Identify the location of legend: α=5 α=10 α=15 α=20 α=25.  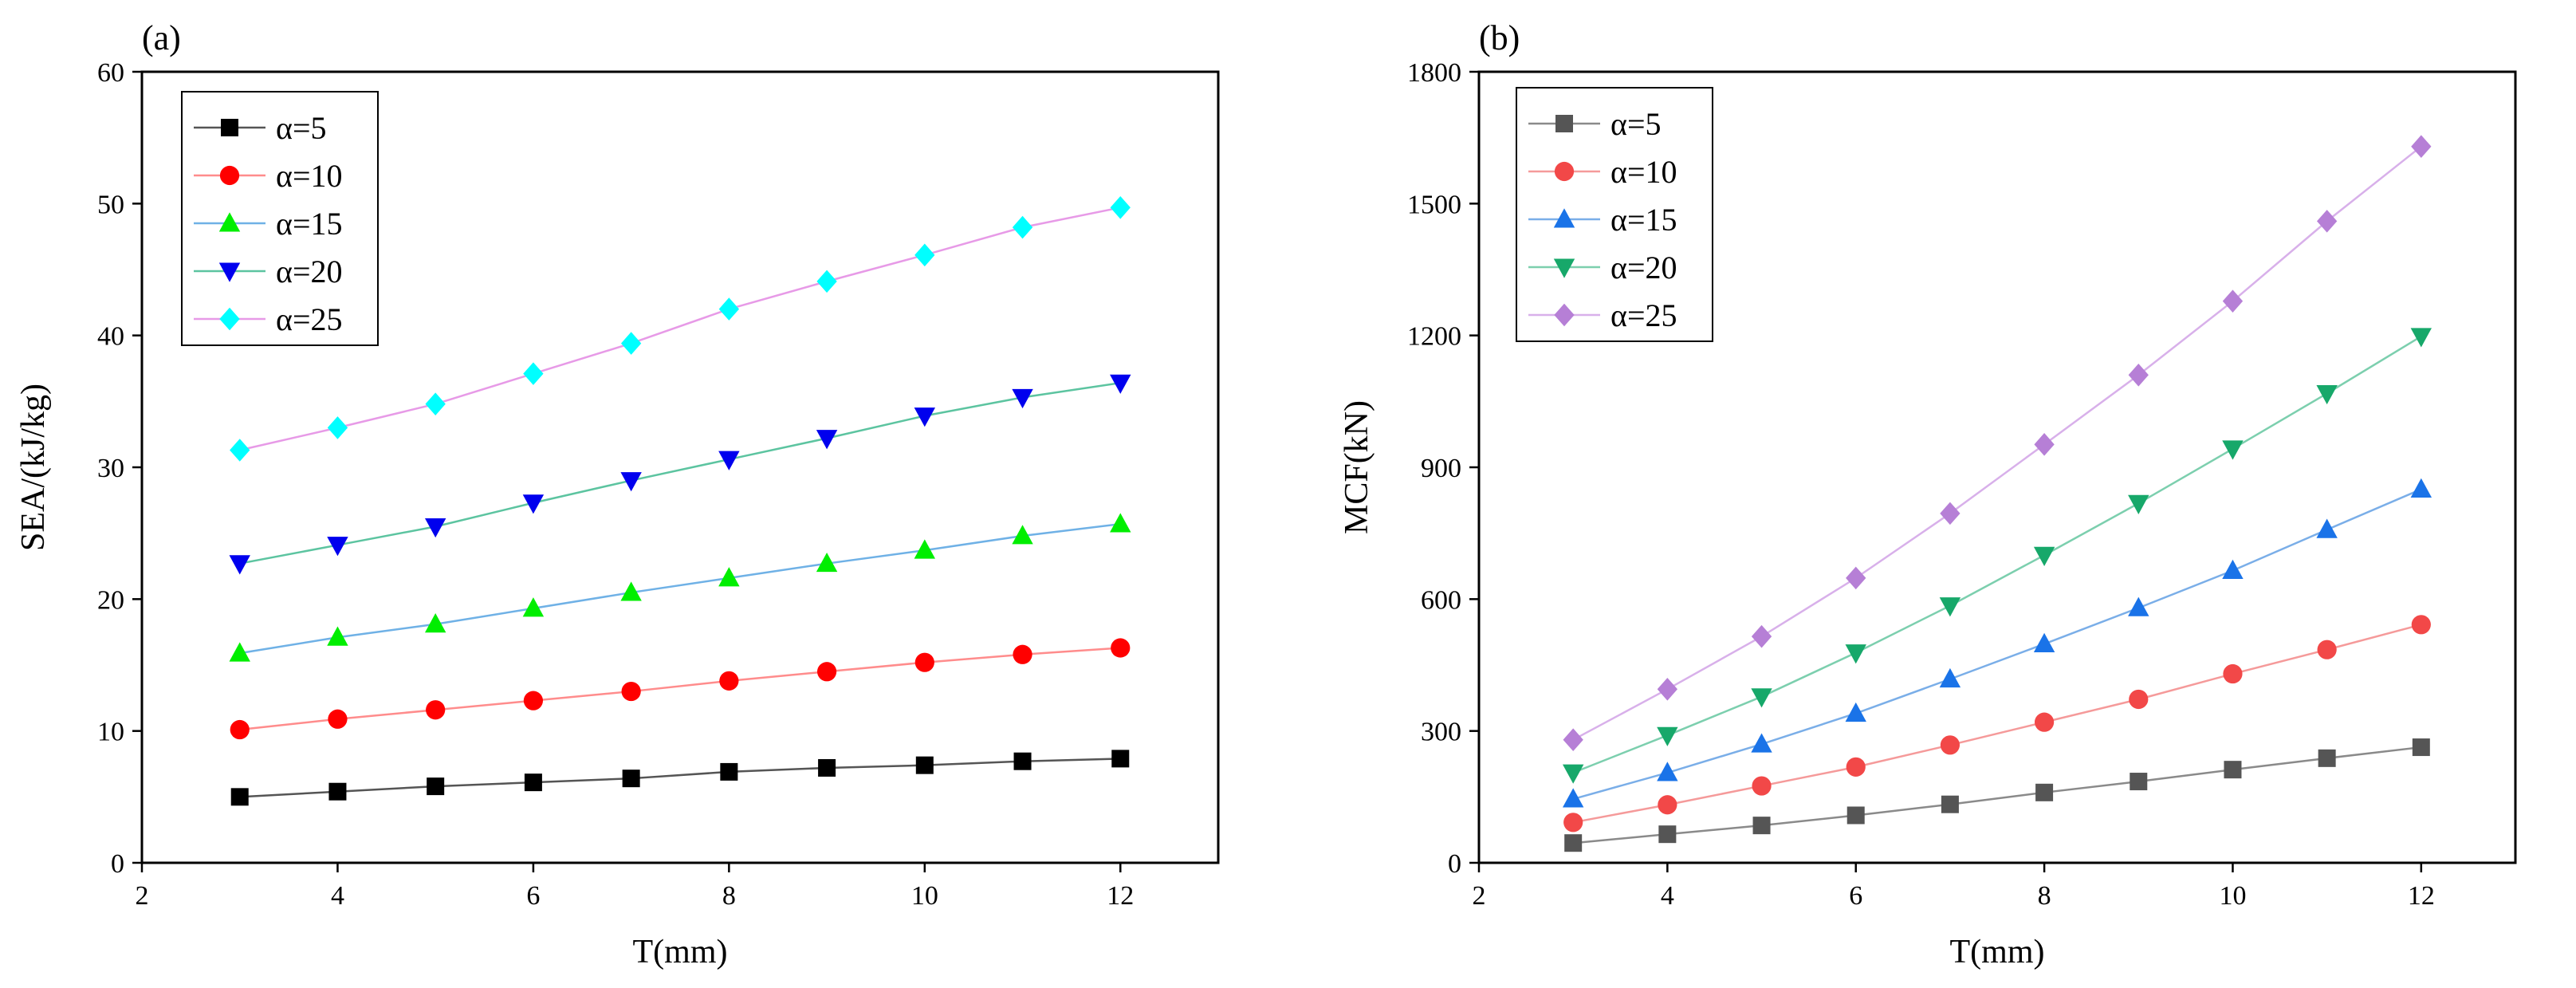
(280, 218).